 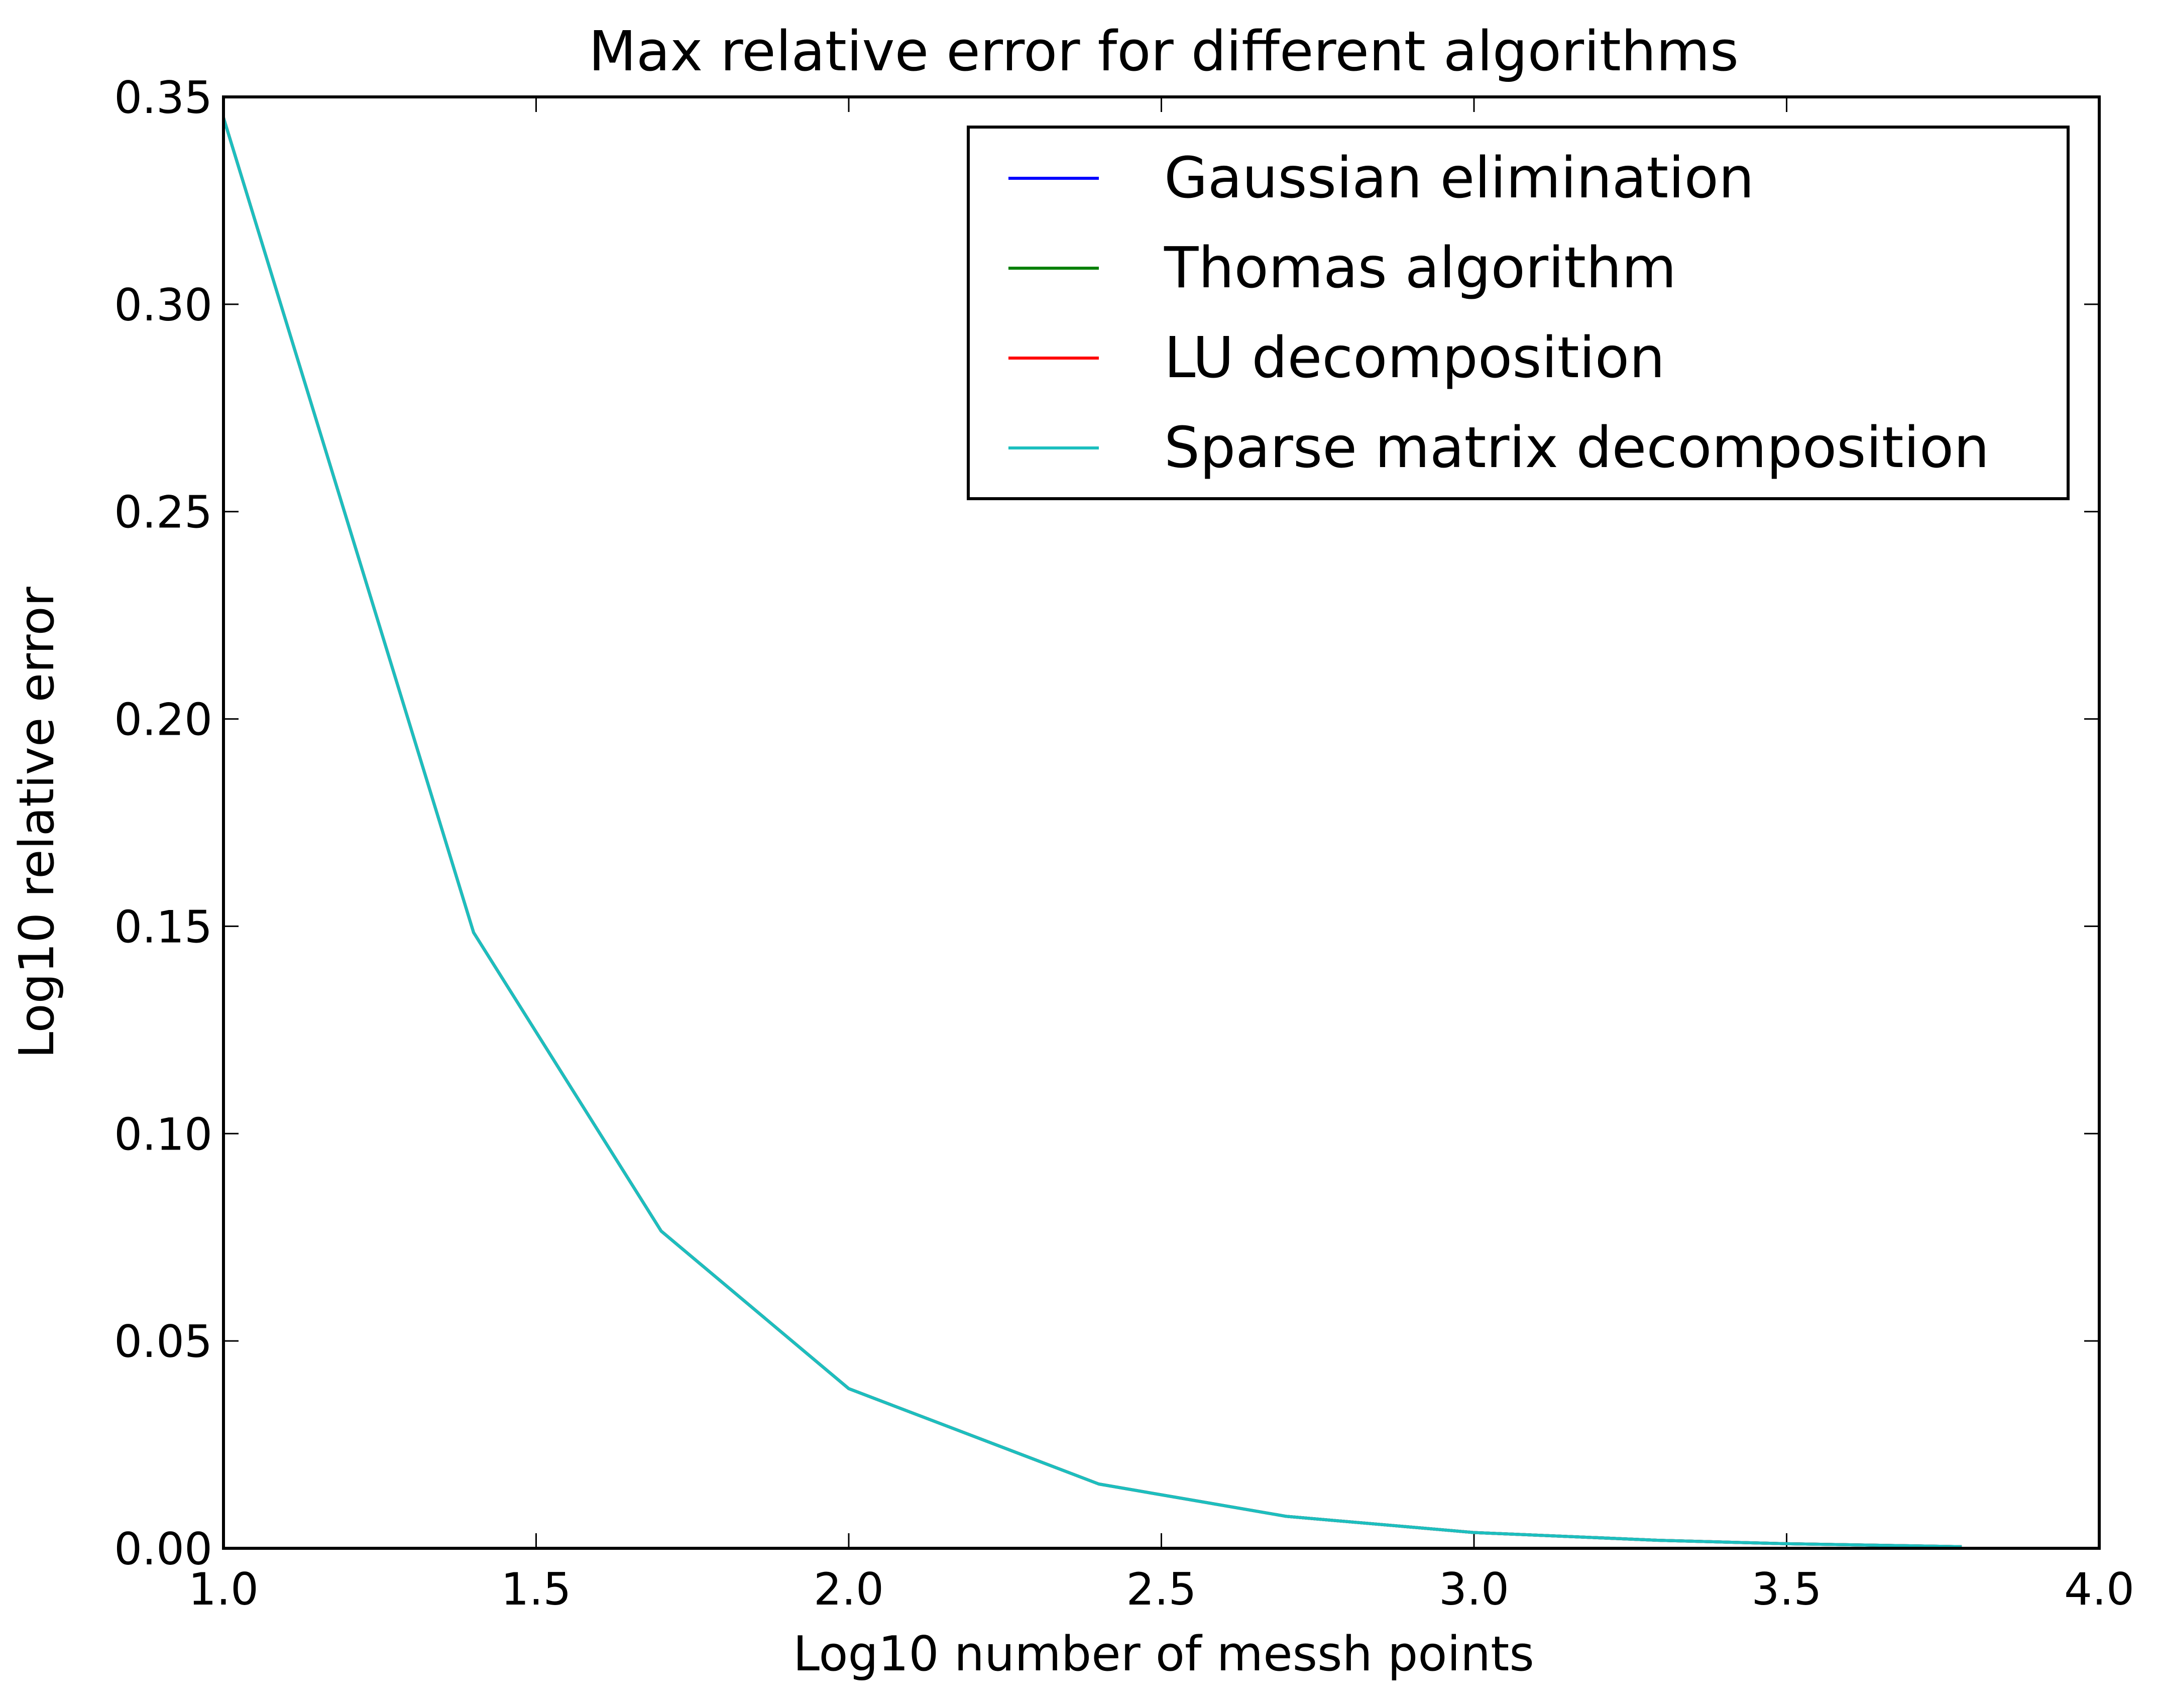 I want to click on x-tick-label: 2.5, so click(x=1161, y=1589).